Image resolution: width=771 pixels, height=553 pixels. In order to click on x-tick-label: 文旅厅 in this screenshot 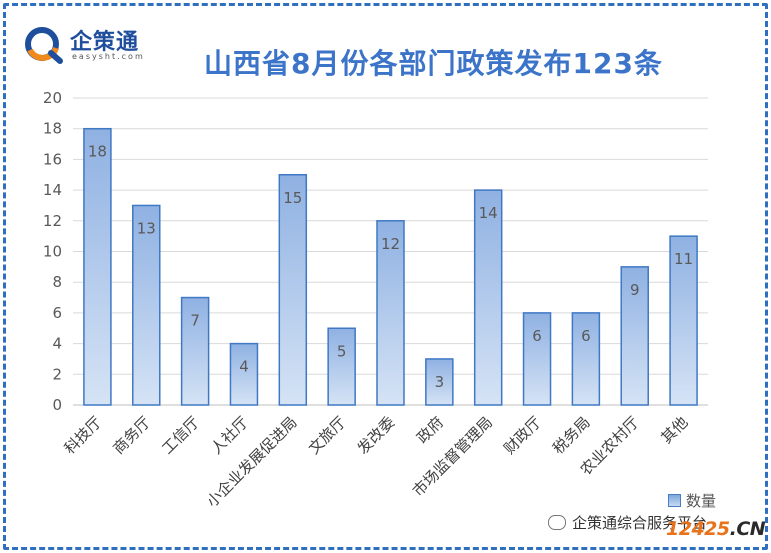, I will do `click(327, 435)`.